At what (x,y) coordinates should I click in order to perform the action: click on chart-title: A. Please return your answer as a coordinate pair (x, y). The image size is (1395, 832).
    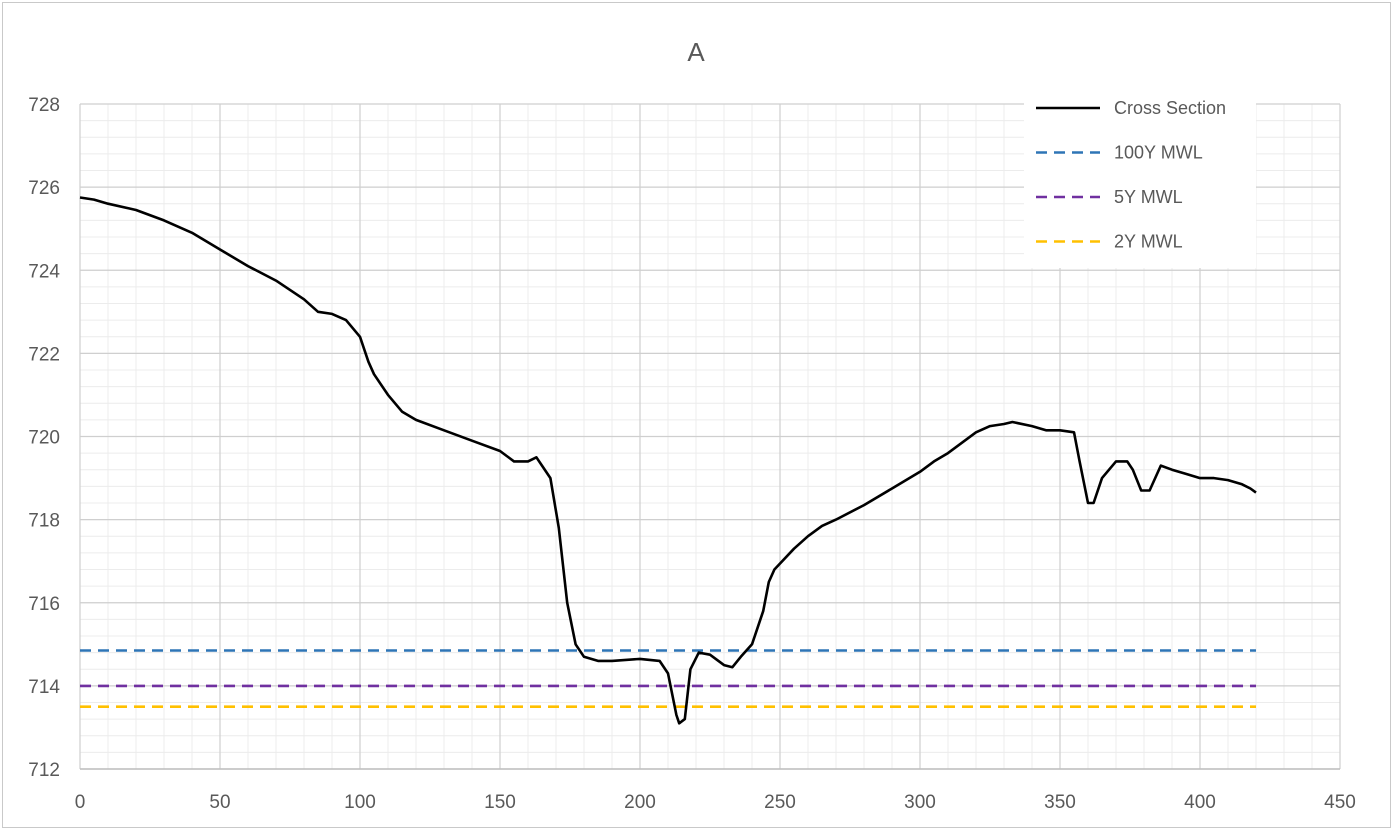
    Looking at the image, I should click on (696, 52).